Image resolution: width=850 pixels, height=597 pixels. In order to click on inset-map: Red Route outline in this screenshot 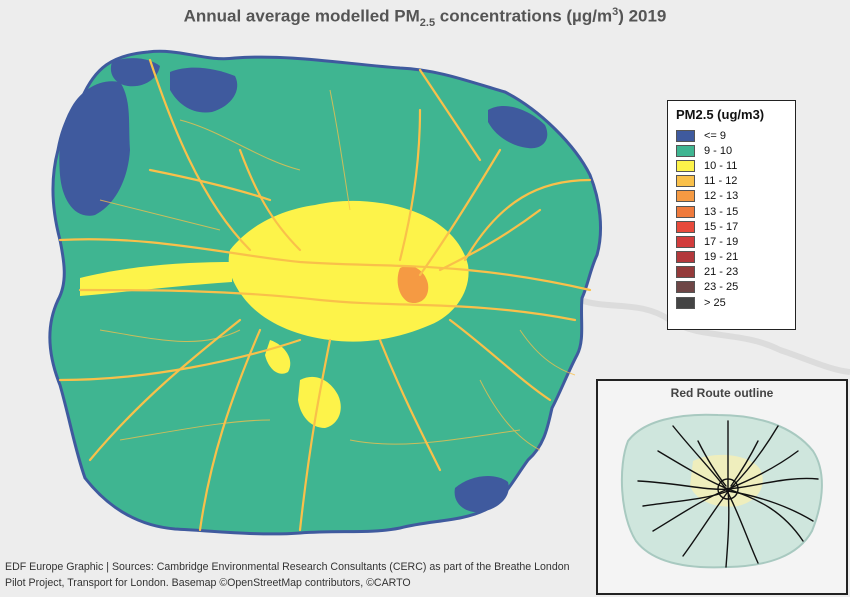, I will do `click(722, 487)`.